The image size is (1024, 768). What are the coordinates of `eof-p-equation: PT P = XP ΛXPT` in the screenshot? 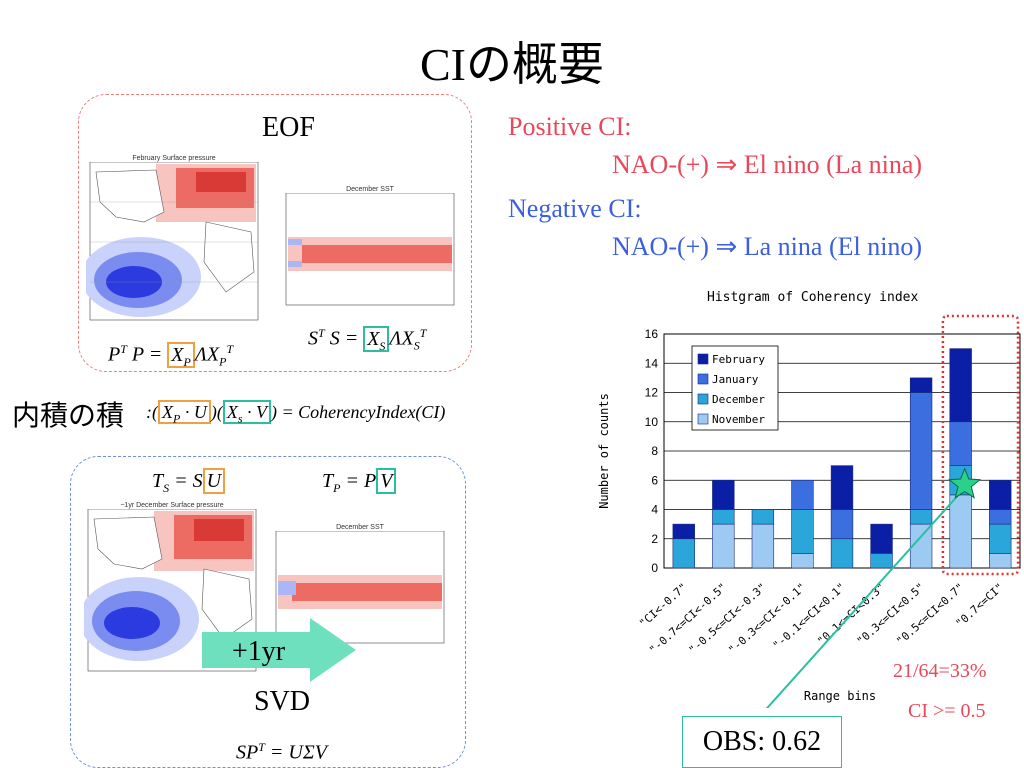 It's located at (171, 355).